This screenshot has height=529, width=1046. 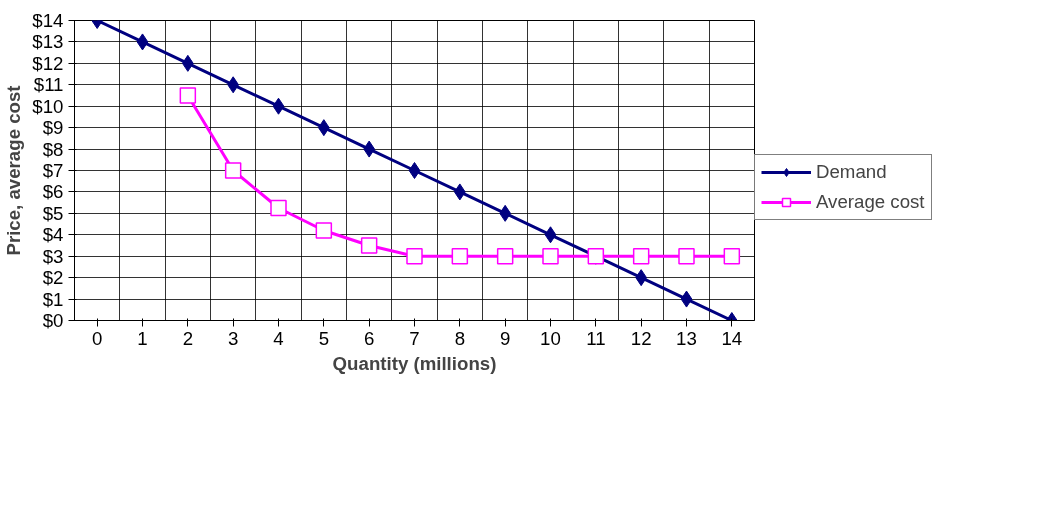 I want to click on y-tick-label: $9, so click(x=53, y=128).